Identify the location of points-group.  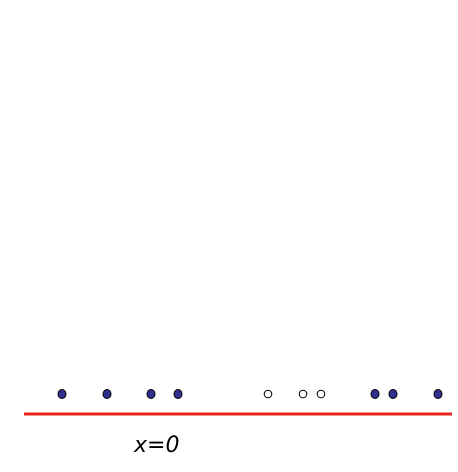
(250, 394).